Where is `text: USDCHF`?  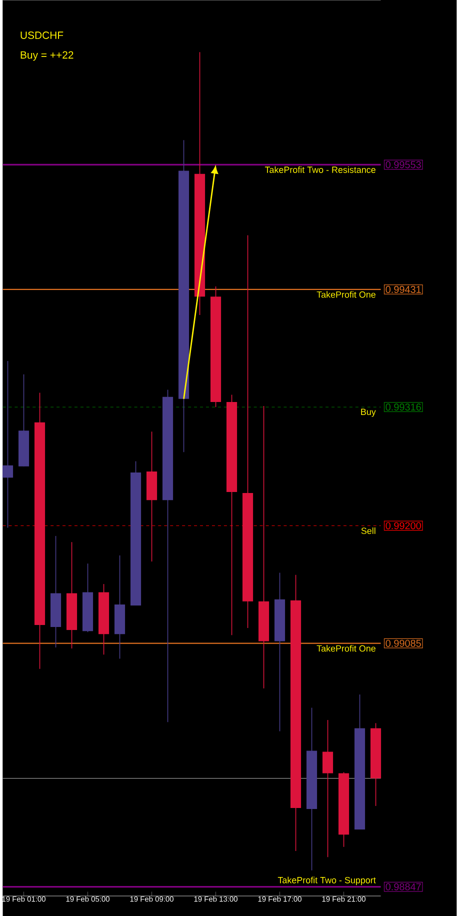
text: USDCHF is located at coordinates (42, 35).